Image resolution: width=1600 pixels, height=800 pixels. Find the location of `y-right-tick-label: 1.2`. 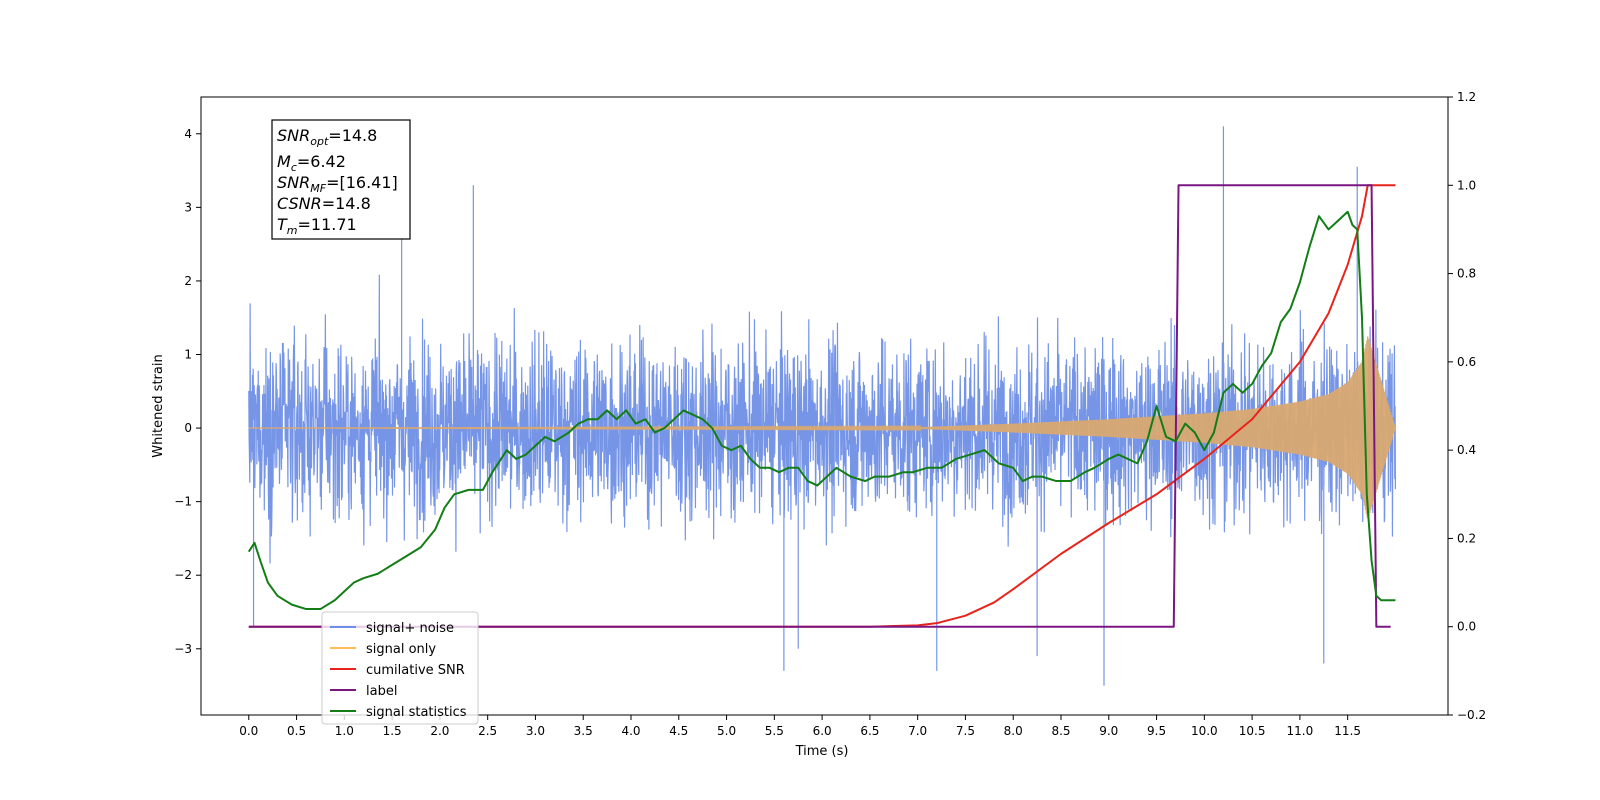

y-right-tick-label: 1.2 is located at coordinates (1466, 97).